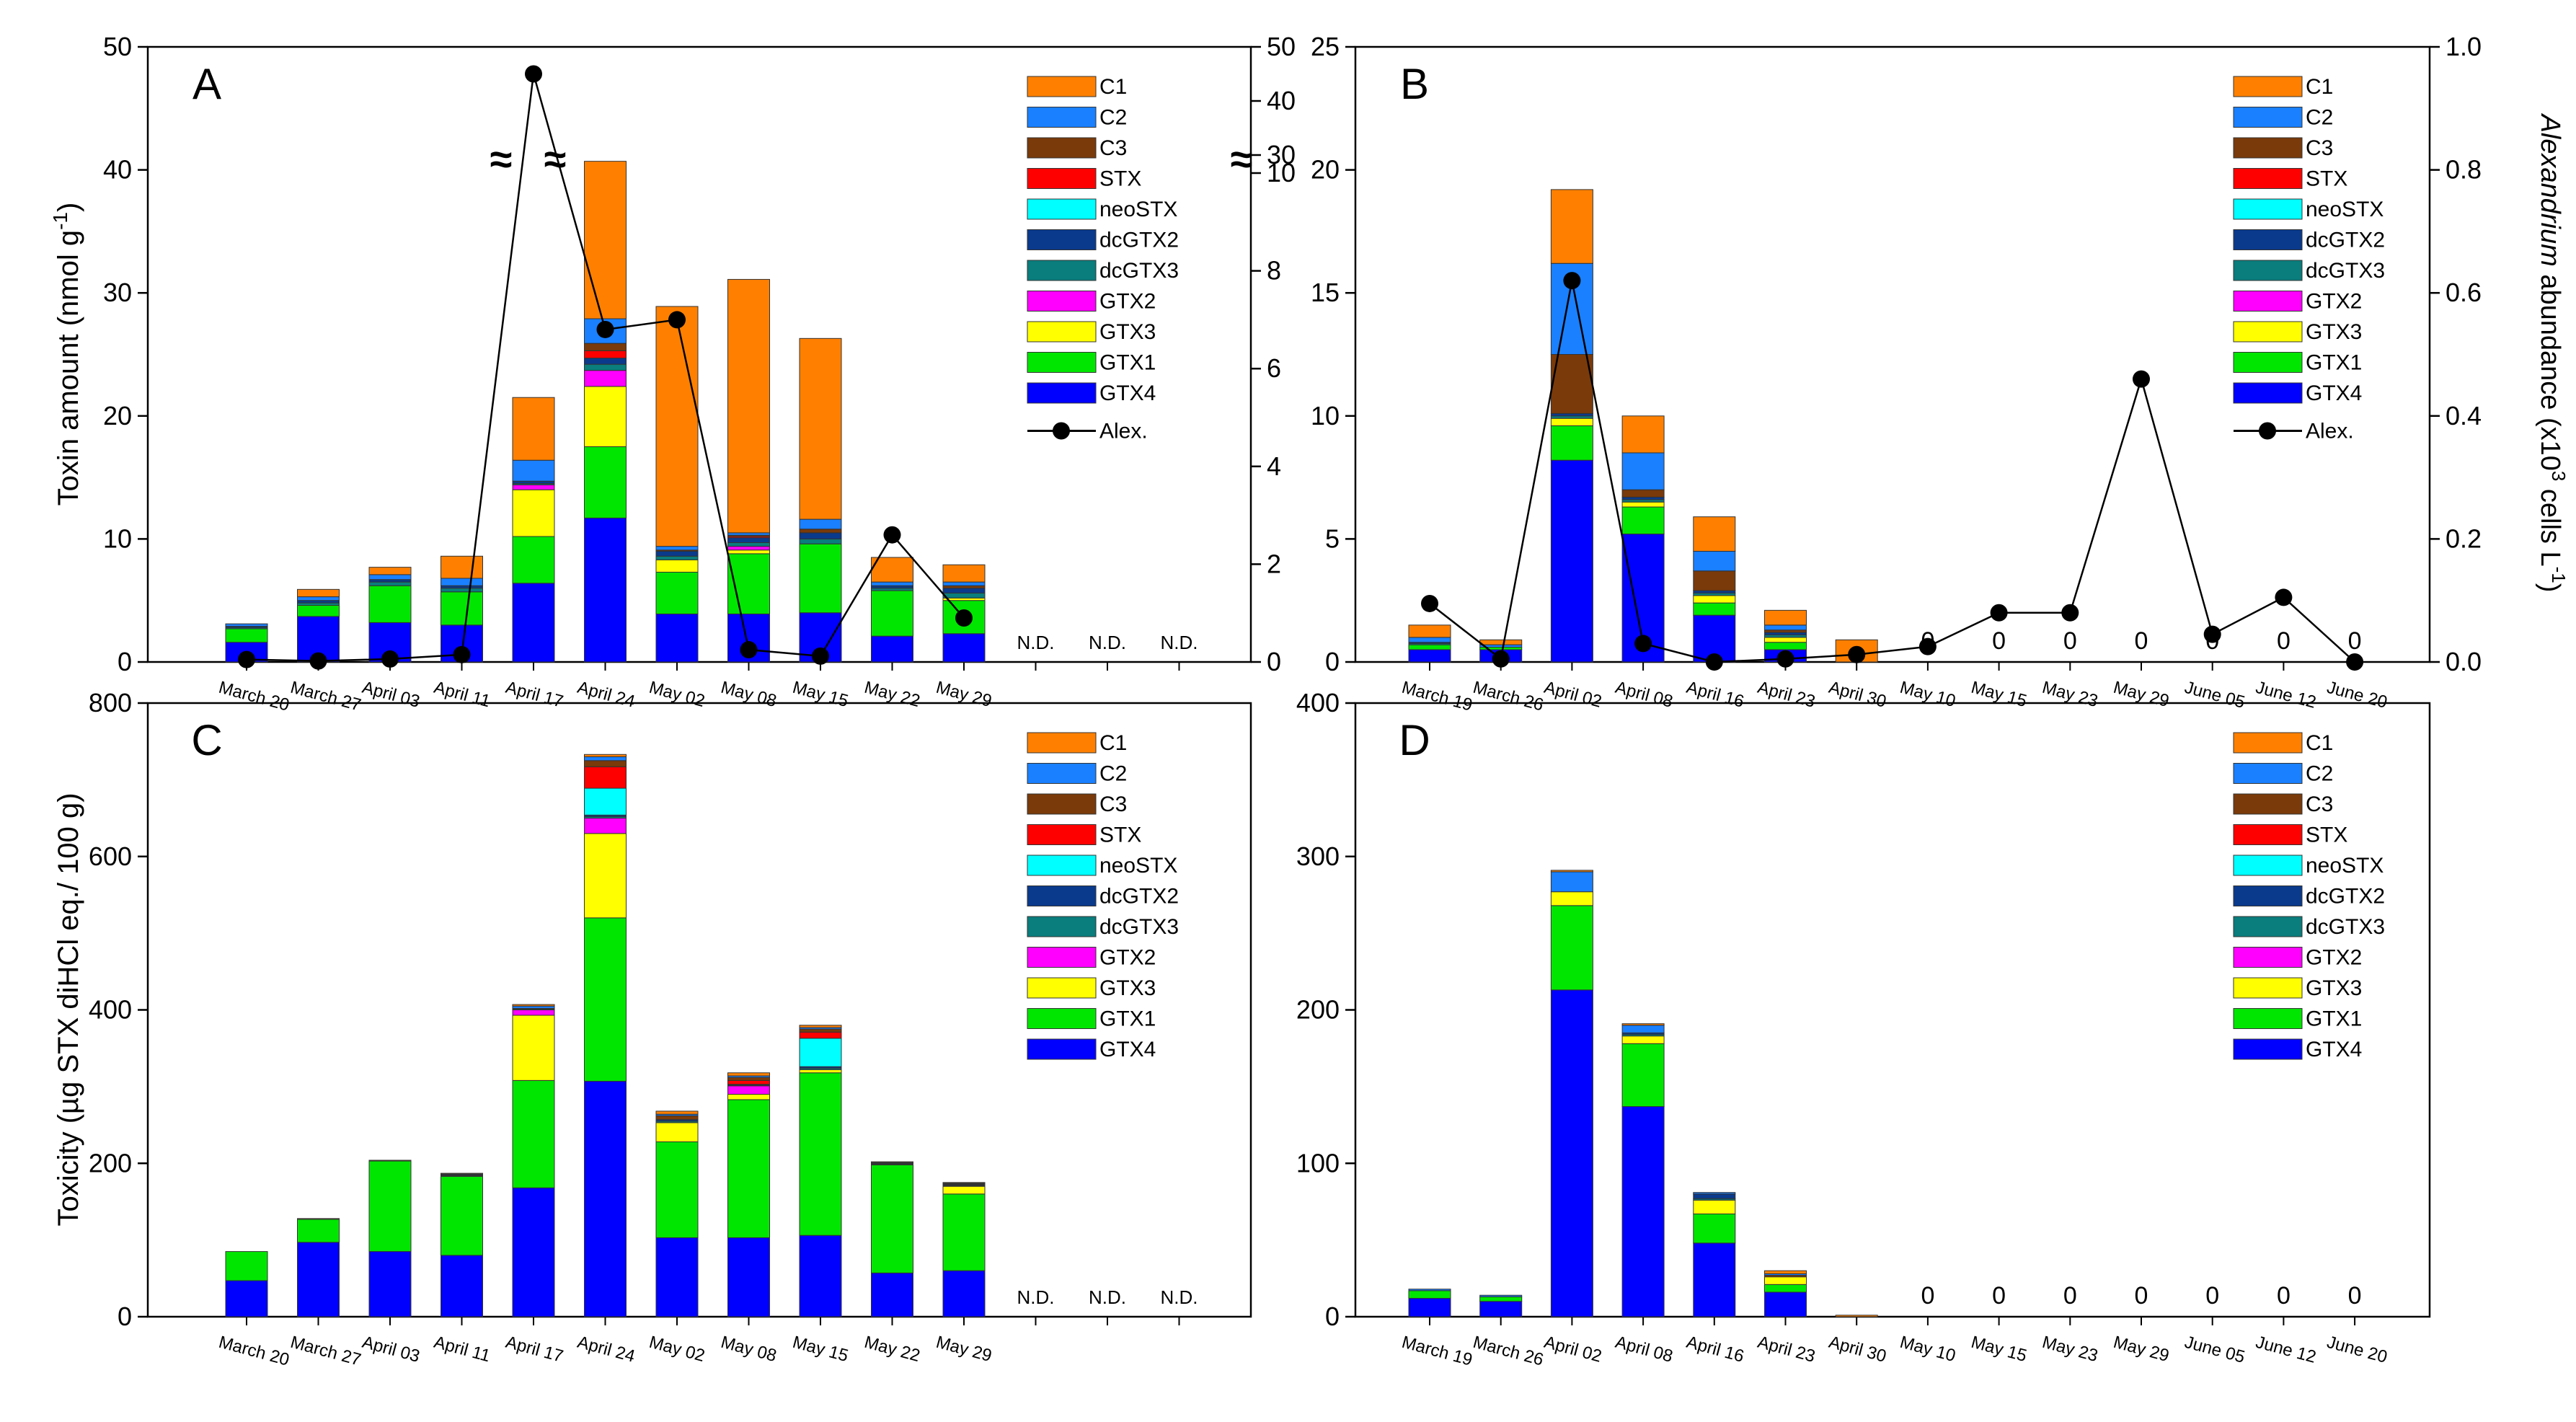  I want to click on y2-tick-label: 0.6, so click(2464, 293).